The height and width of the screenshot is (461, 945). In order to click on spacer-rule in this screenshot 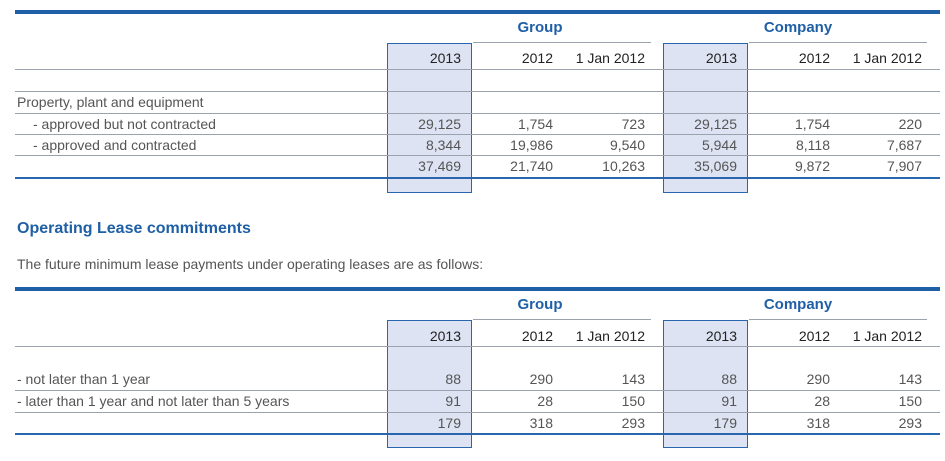, I will do `click(477, 91)`.